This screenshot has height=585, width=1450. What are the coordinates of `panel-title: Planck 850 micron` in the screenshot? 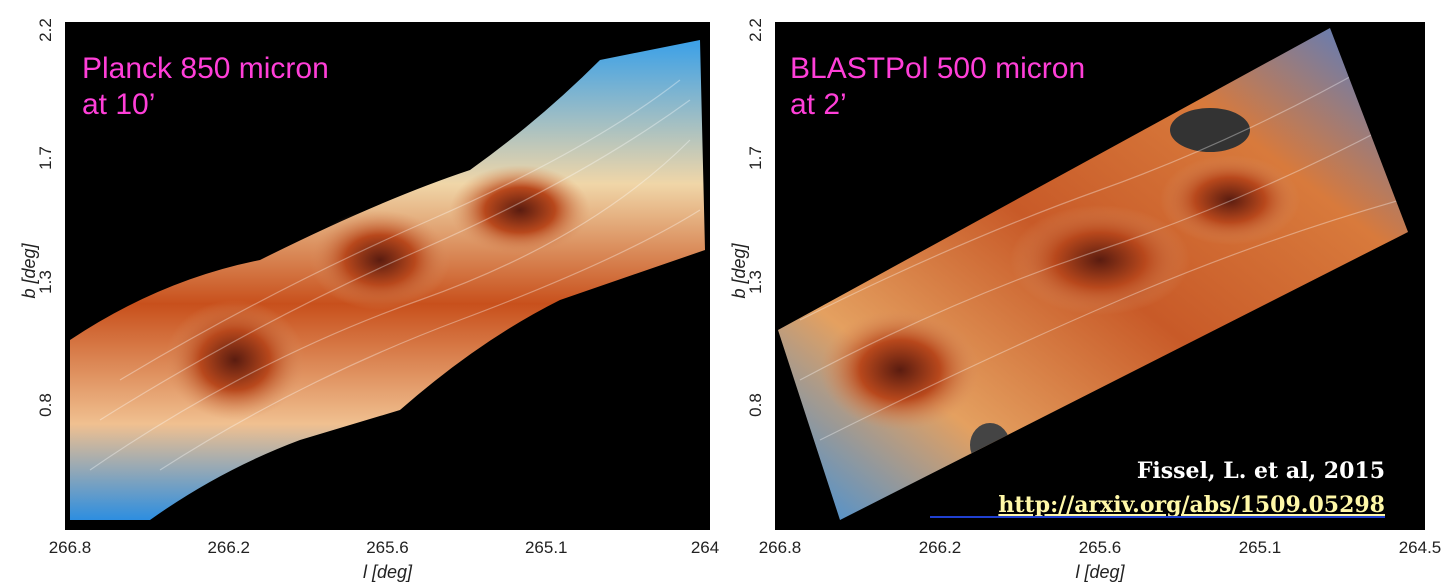 It's located at (205, 68).